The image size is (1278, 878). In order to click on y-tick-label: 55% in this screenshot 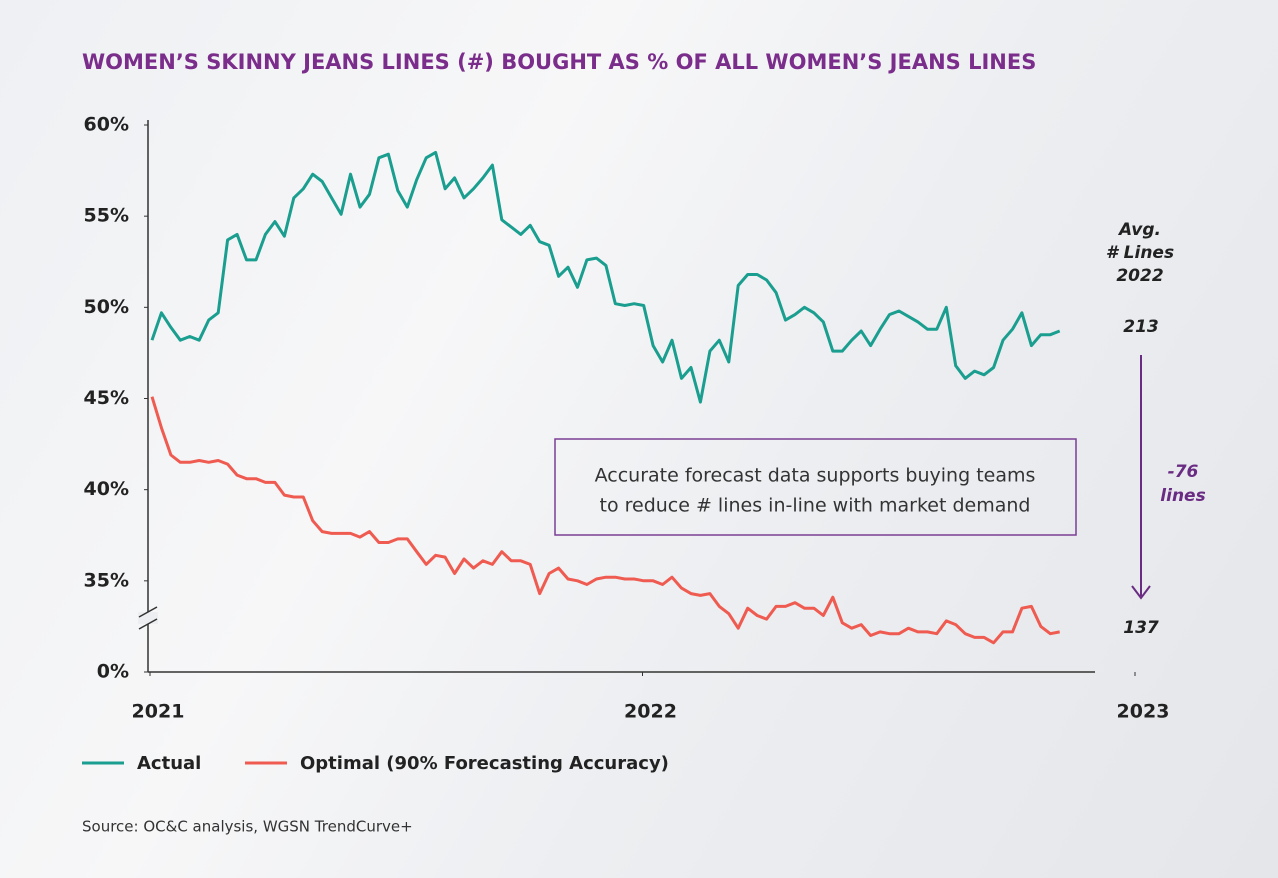, I will do `click(106, 216)`.